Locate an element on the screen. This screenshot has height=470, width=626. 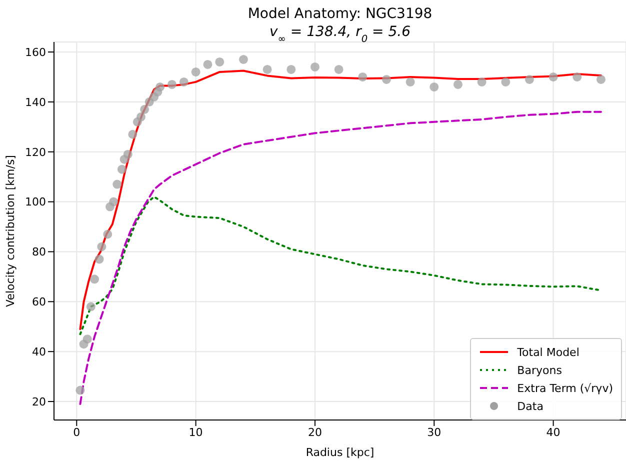
x-tick-label: 40 is located at coordinates (553, 432).